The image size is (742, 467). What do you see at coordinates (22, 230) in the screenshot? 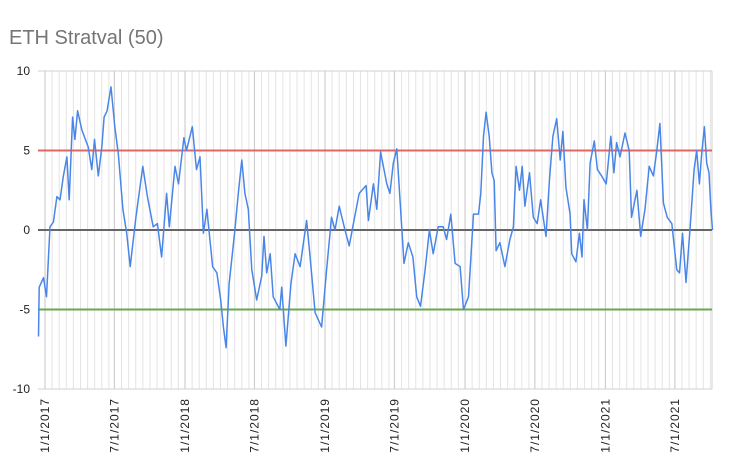
I see `y-axis: 10 5 0 -5 -10` at bounding box center [22, 230].